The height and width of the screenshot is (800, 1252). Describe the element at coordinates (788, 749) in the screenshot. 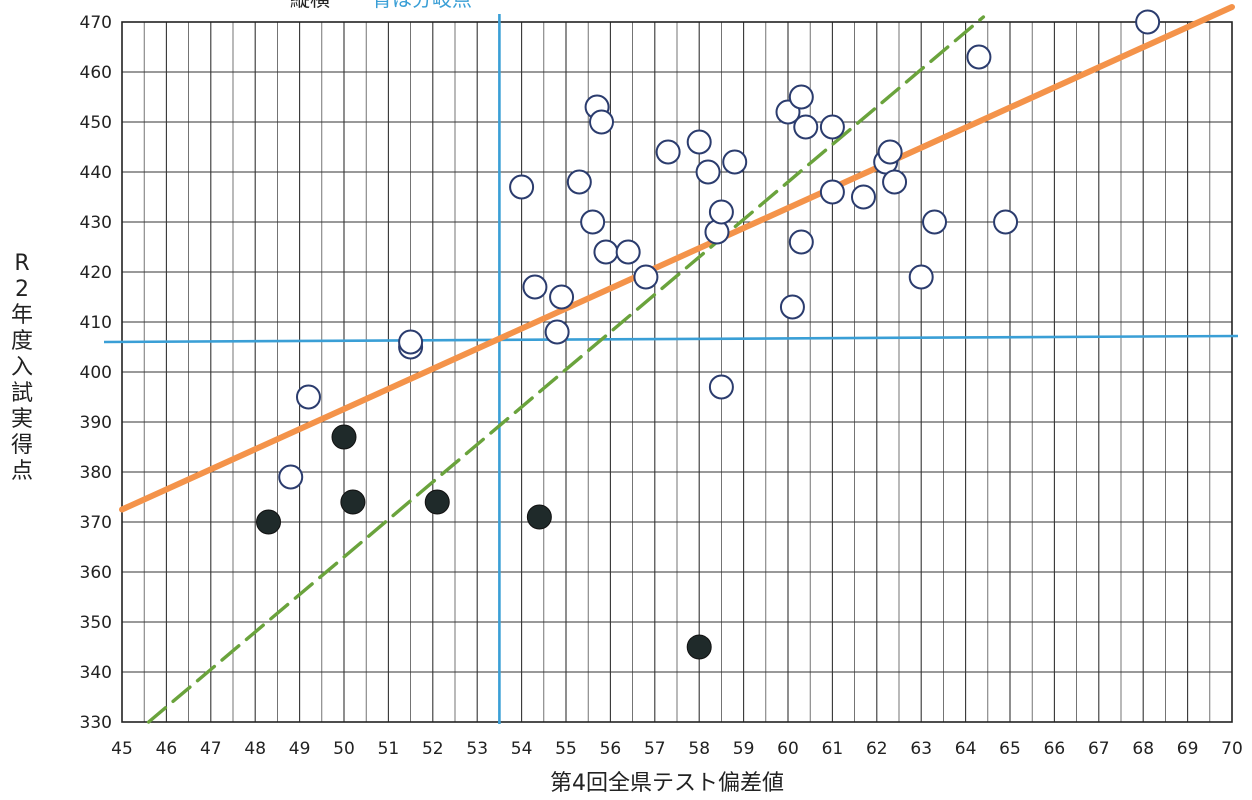

I see `x-tick-label: 60` at that location.